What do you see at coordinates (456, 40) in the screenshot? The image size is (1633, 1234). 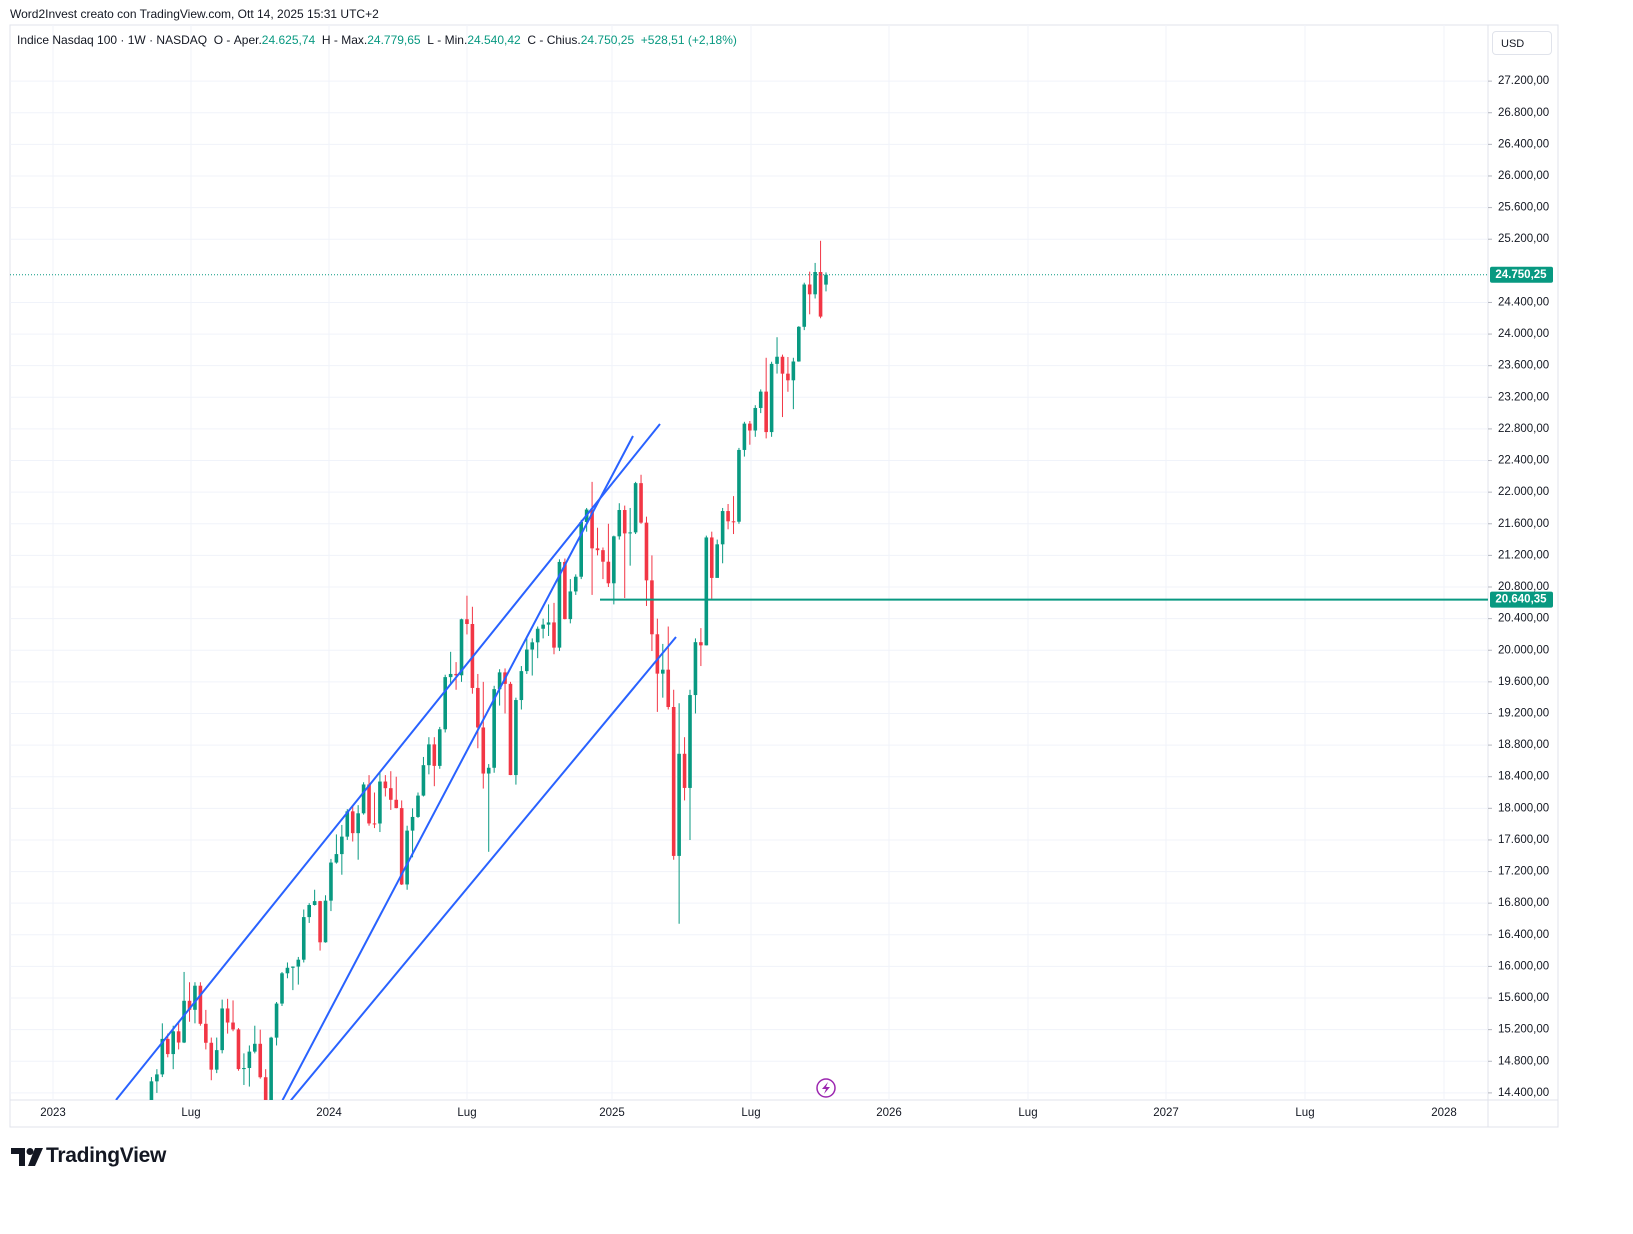 I see `legend-label: Min.` at bounding box center [456, 40].